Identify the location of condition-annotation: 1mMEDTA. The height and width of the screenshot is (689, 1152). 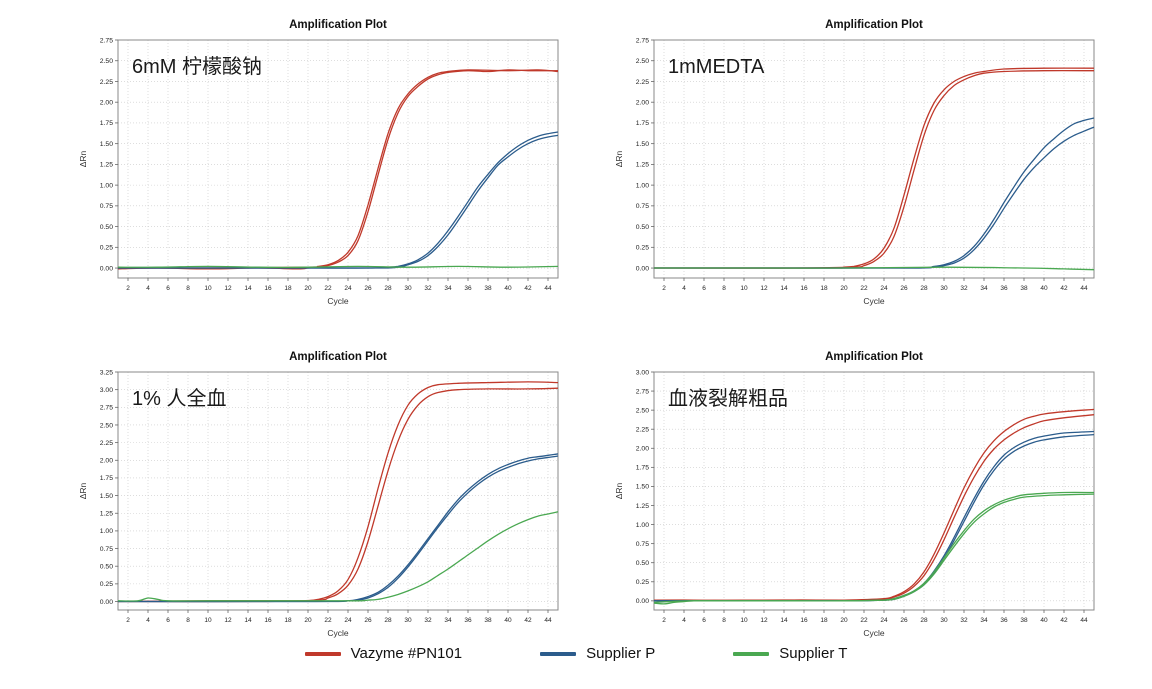
(716, 67).